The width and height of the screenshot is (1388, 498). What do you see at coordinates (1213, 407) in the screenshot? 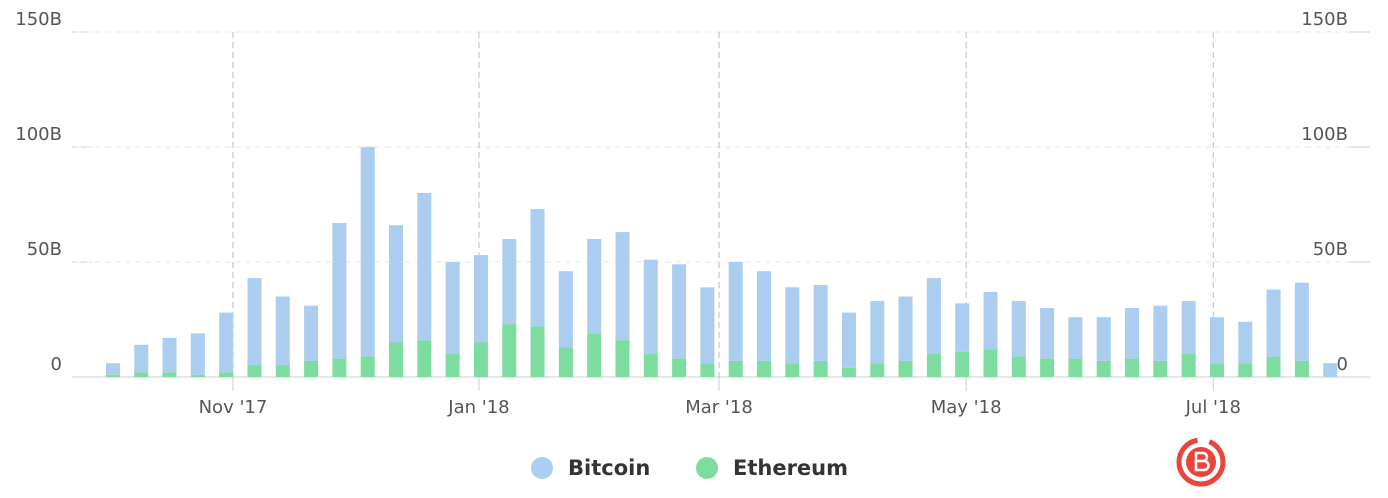
I see `x-tick-label: Jul '18` at bounding box center [1213, 407].